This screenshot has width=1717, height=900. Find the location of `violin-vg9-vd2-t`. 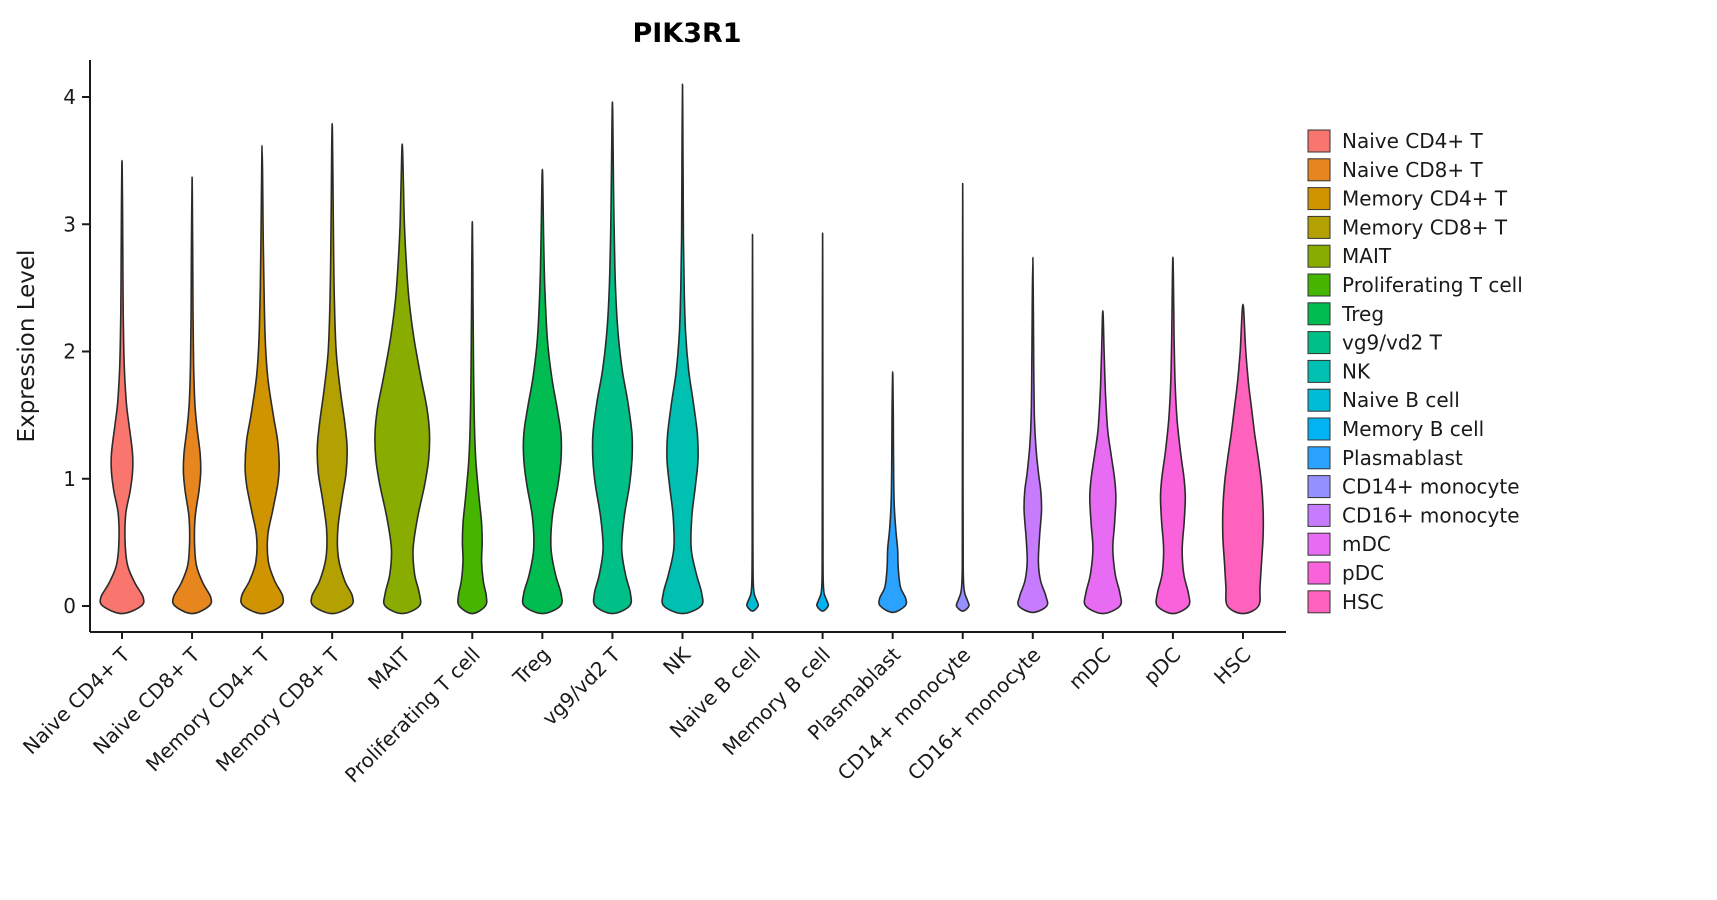

violin-vg9-vd2-t is located at coordinates (612, 358).